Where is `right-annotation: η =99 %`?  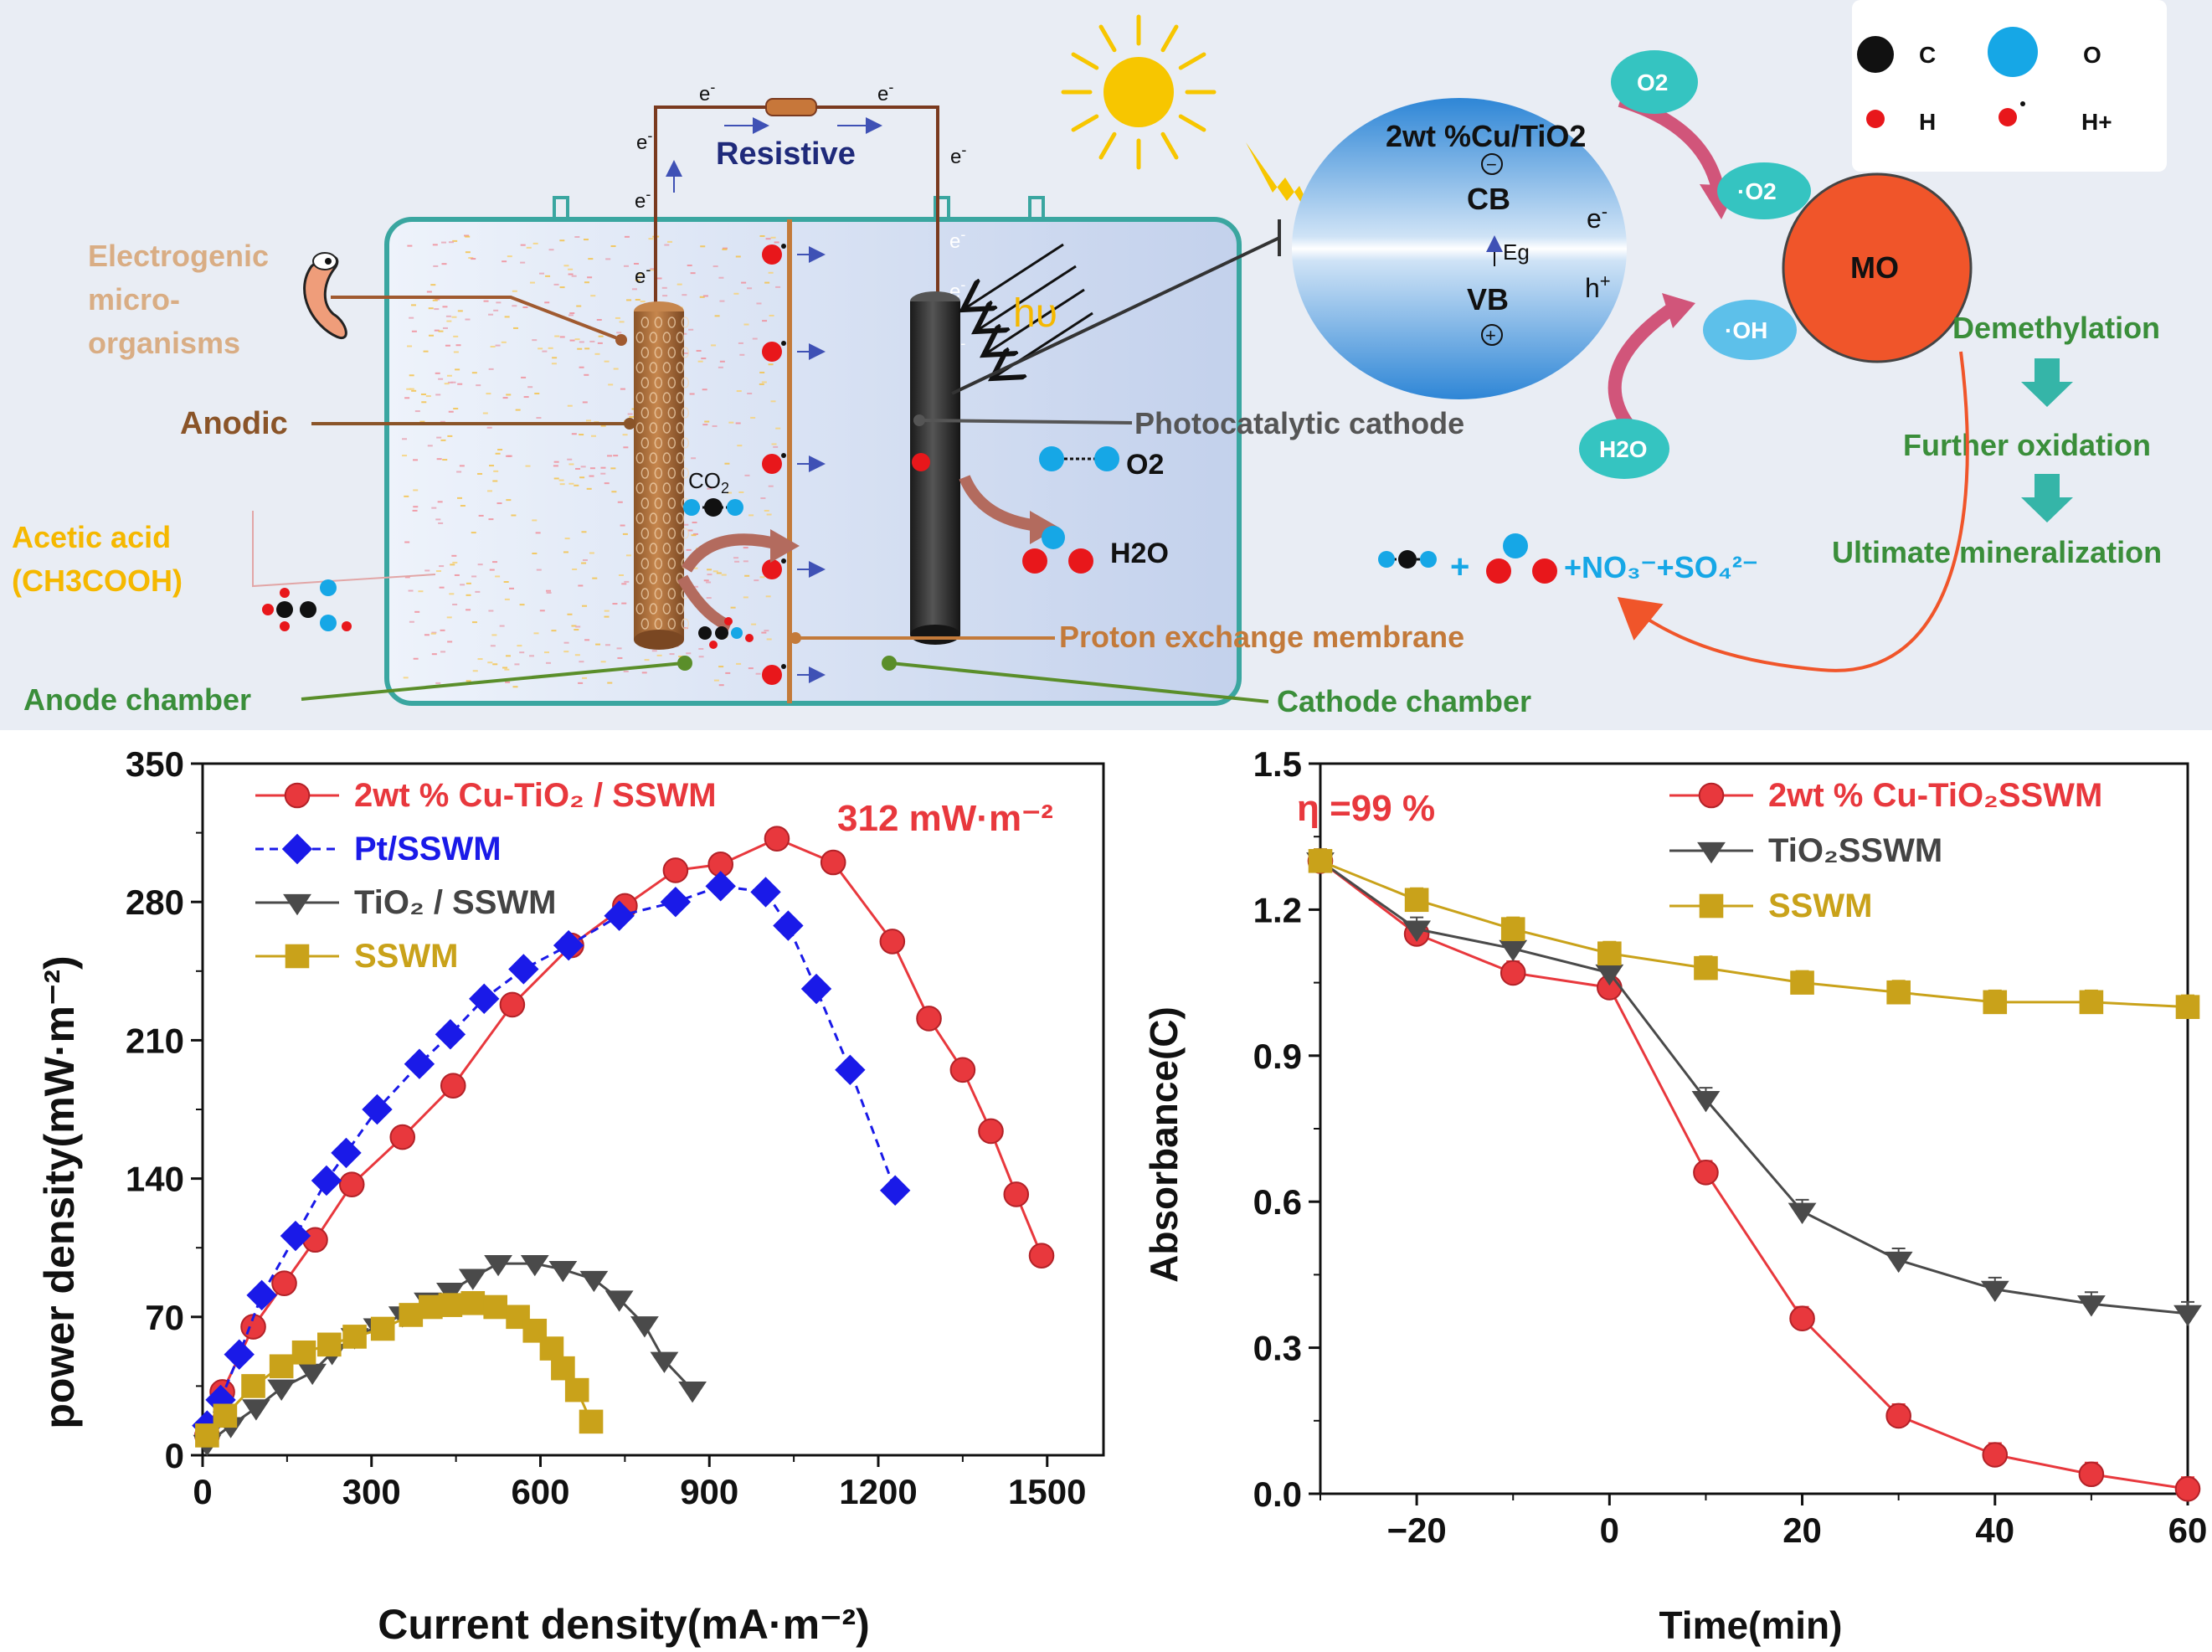
right-annotation: η =99 % is located at coordinates (1366, 808).